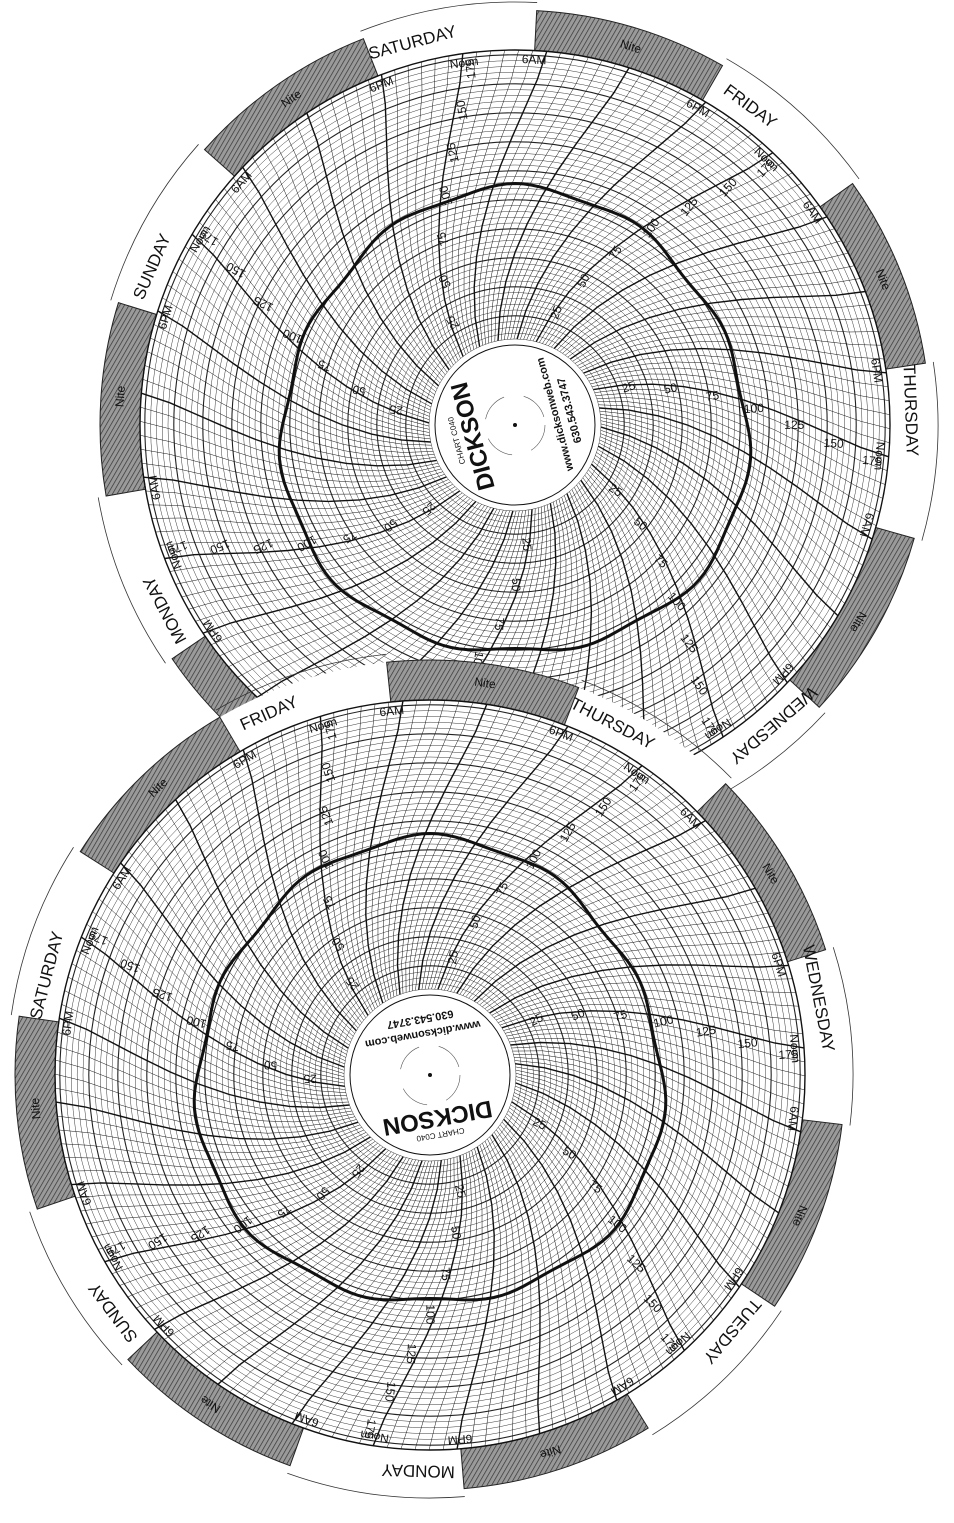 This screenshot has width=954, height=1523. Describe the element at coordinates (155, 487) in the screenshot. I see `time-label: 6AM` at that location.